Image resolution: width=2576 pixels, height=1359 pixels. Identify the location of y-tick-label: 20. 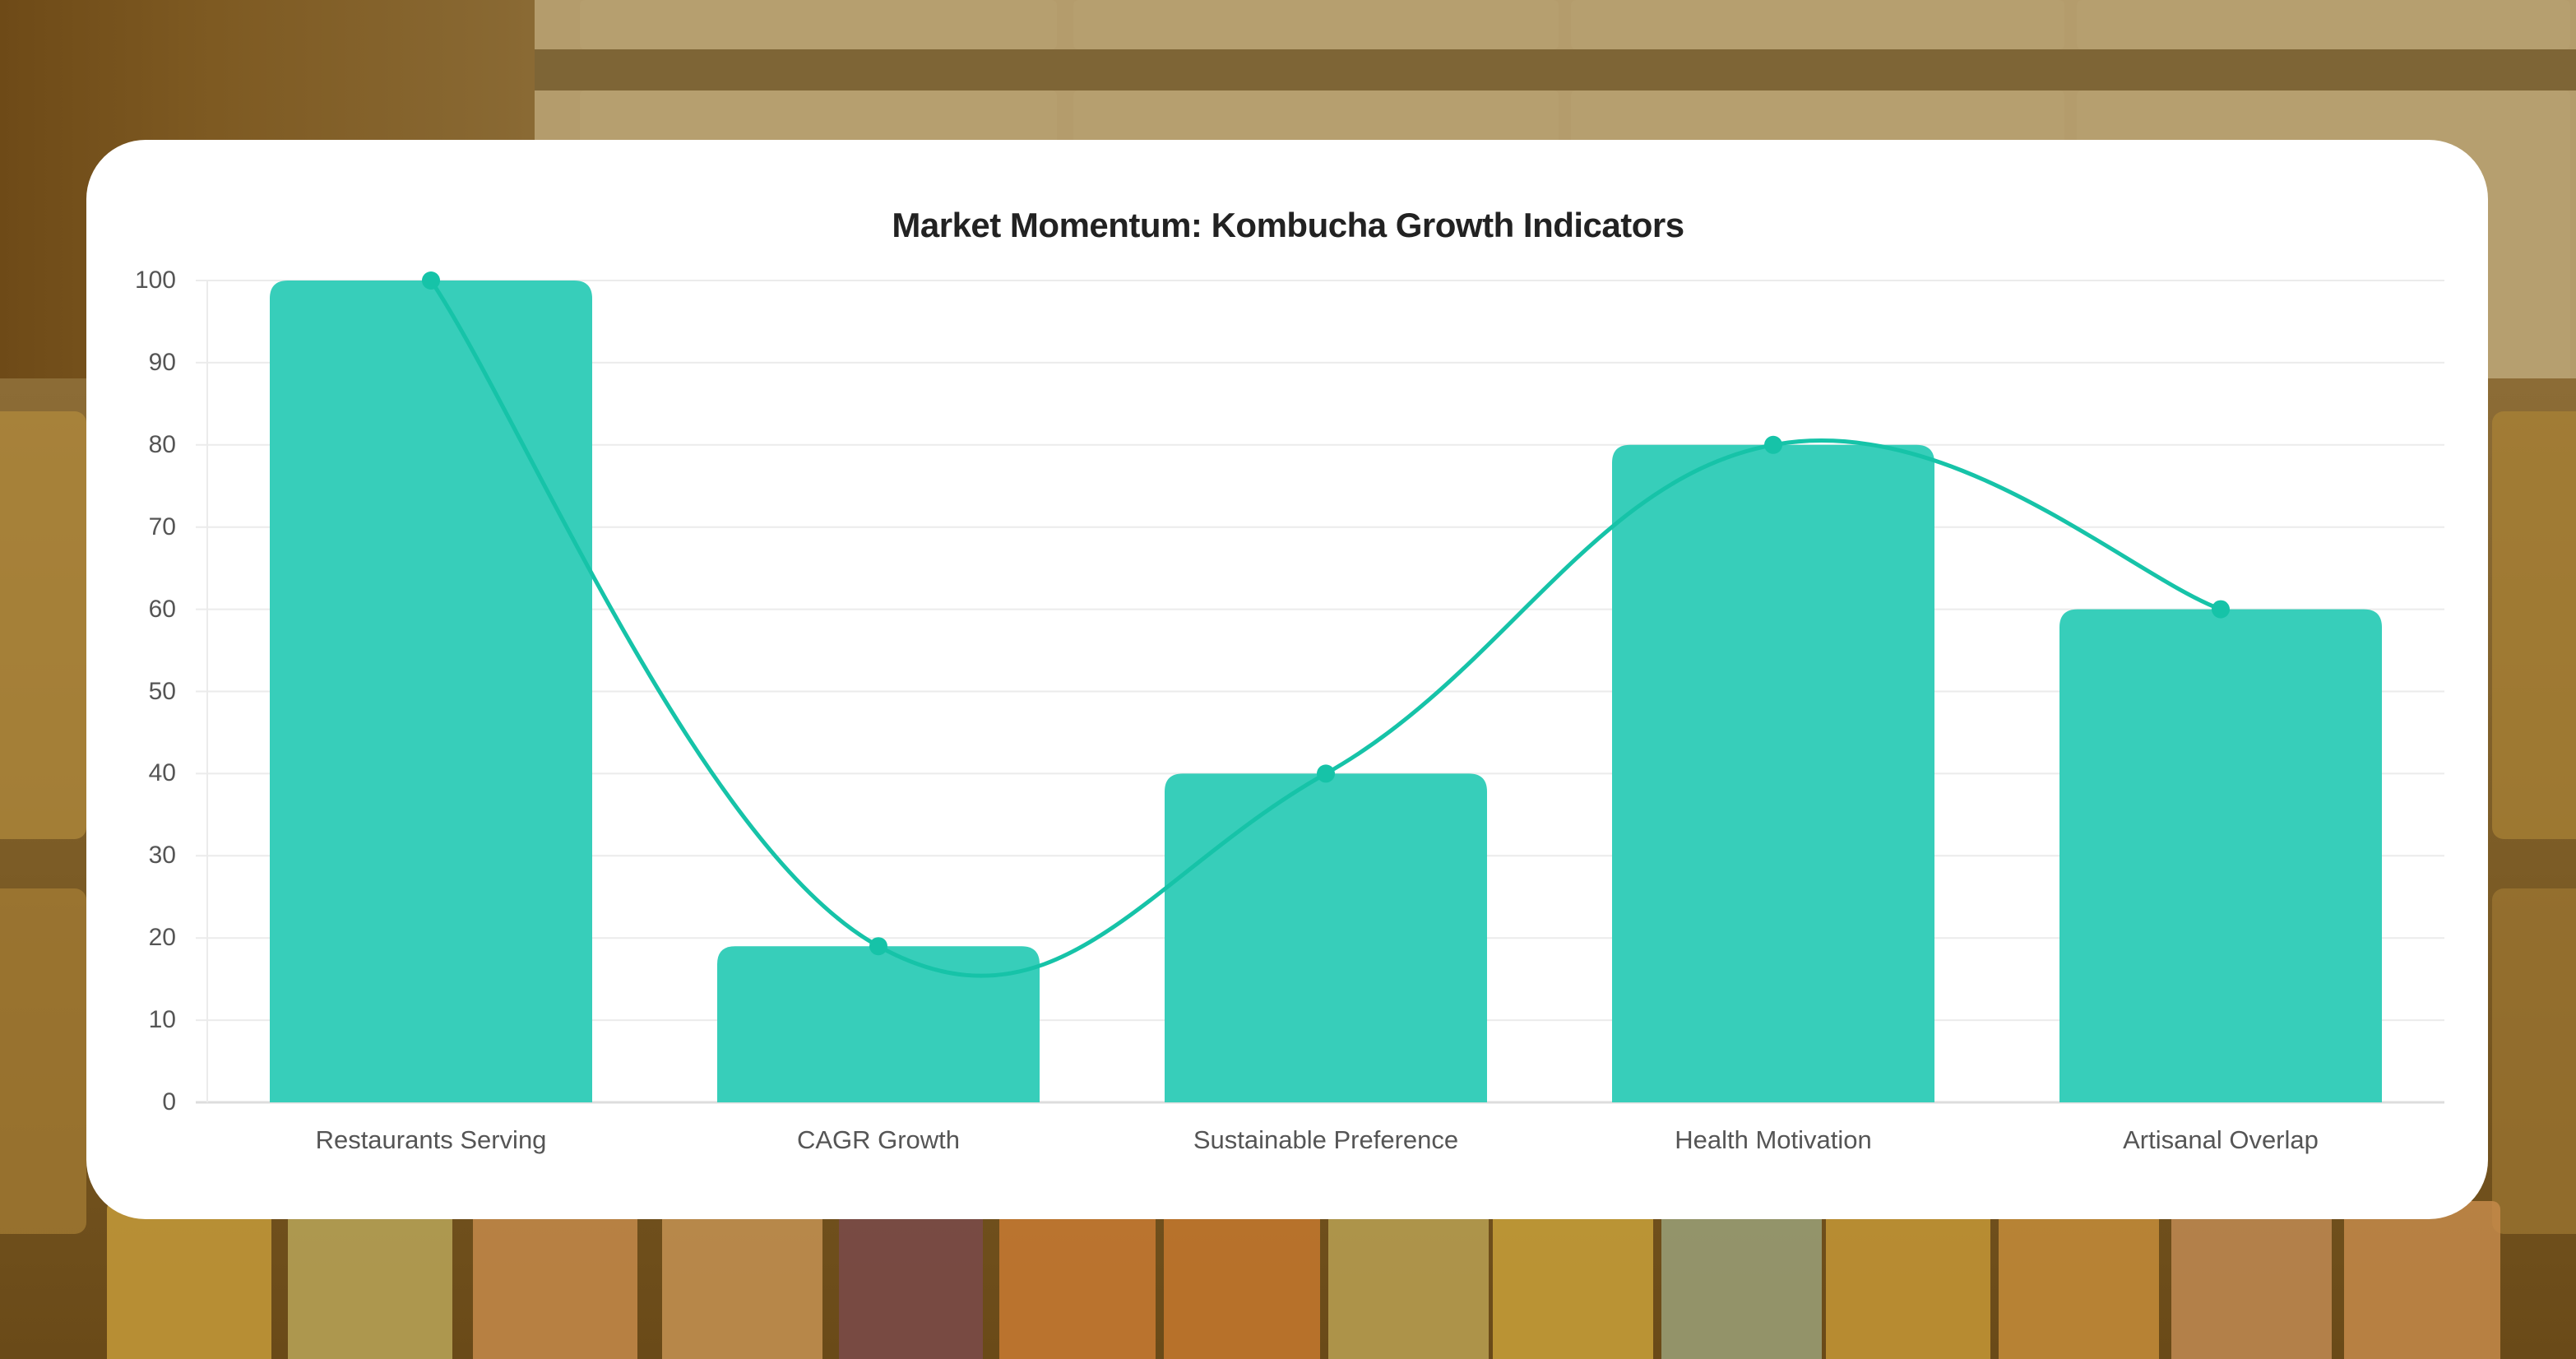
(162, 938).